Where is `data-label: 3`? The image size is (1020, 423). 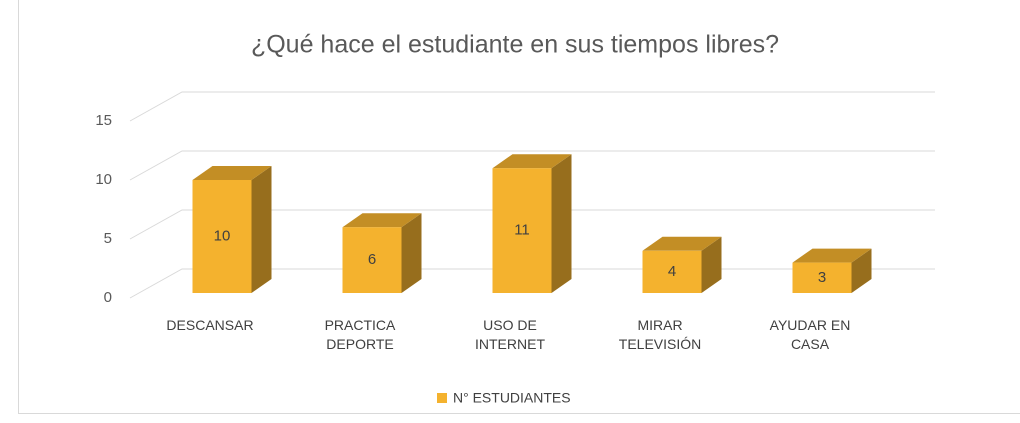
data-label: 3 is located at coordinates (822, 277).